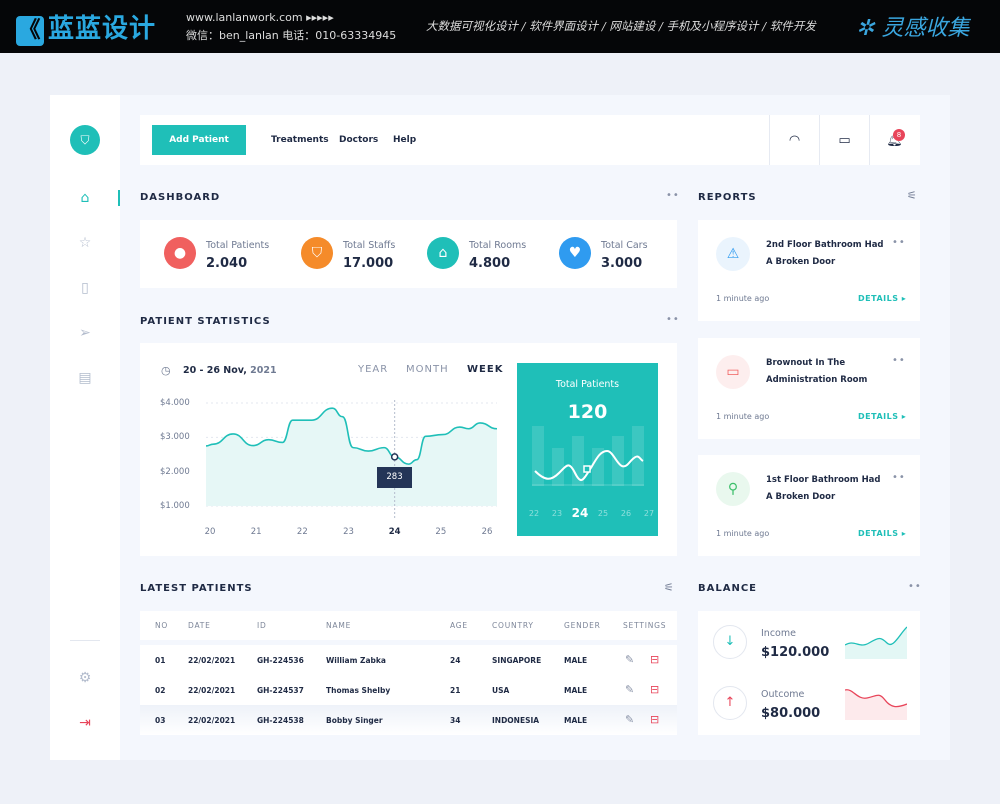  I want to click on date-range: 20 - 26 Nov, 2021, so click(230, 370).